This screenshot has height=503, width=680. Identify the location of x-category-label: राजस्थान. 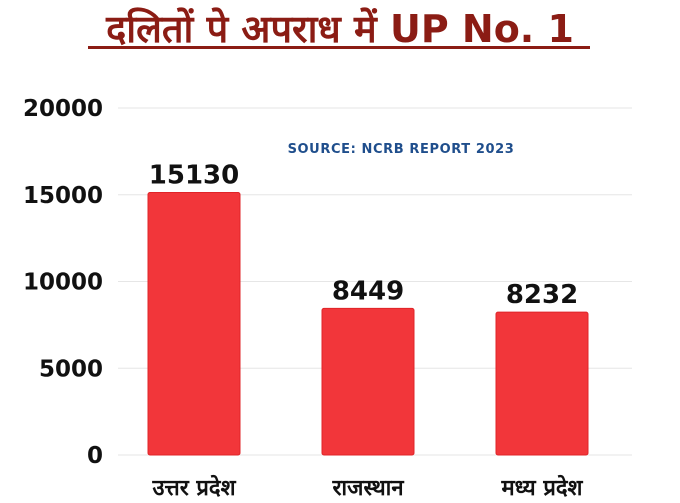
(367, 488).